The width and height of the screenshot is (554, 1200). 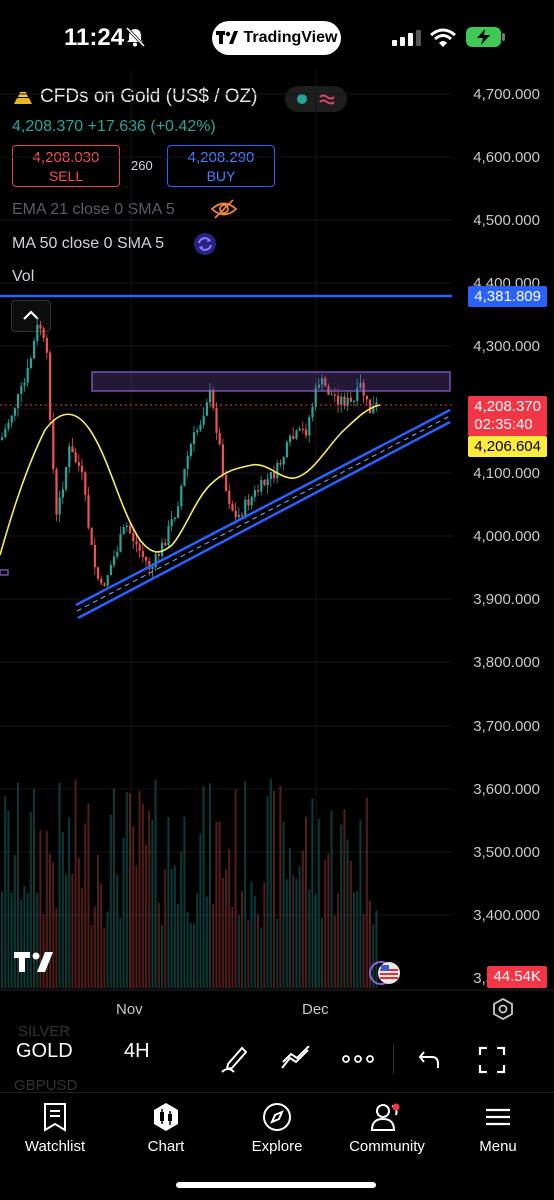 I want to click on nav-chart: Chart, so click(x=166, y=1128).